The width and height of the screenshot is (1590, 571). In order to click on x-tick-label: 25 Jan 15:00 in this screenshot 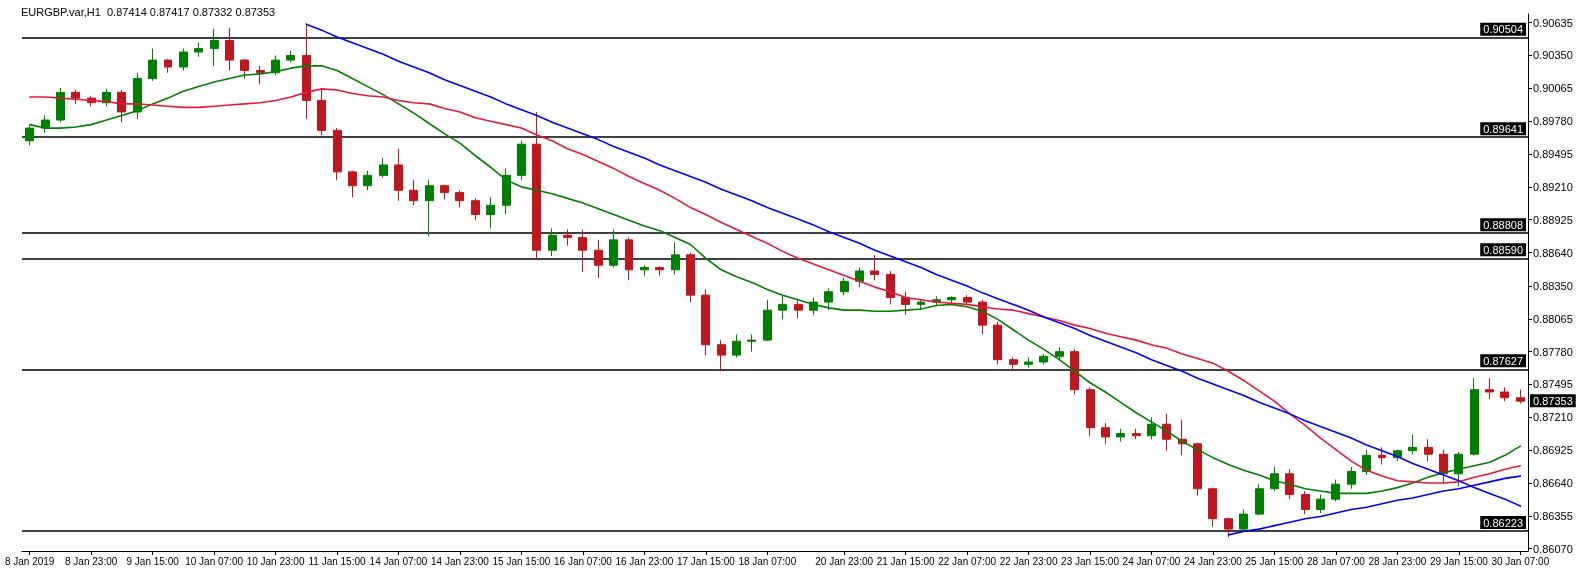, I will do `click(1274, 561)`.